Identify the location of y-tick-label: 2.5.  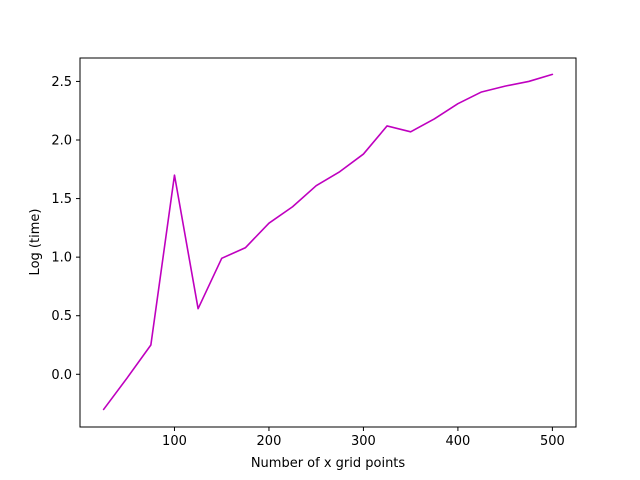
(61, 82).